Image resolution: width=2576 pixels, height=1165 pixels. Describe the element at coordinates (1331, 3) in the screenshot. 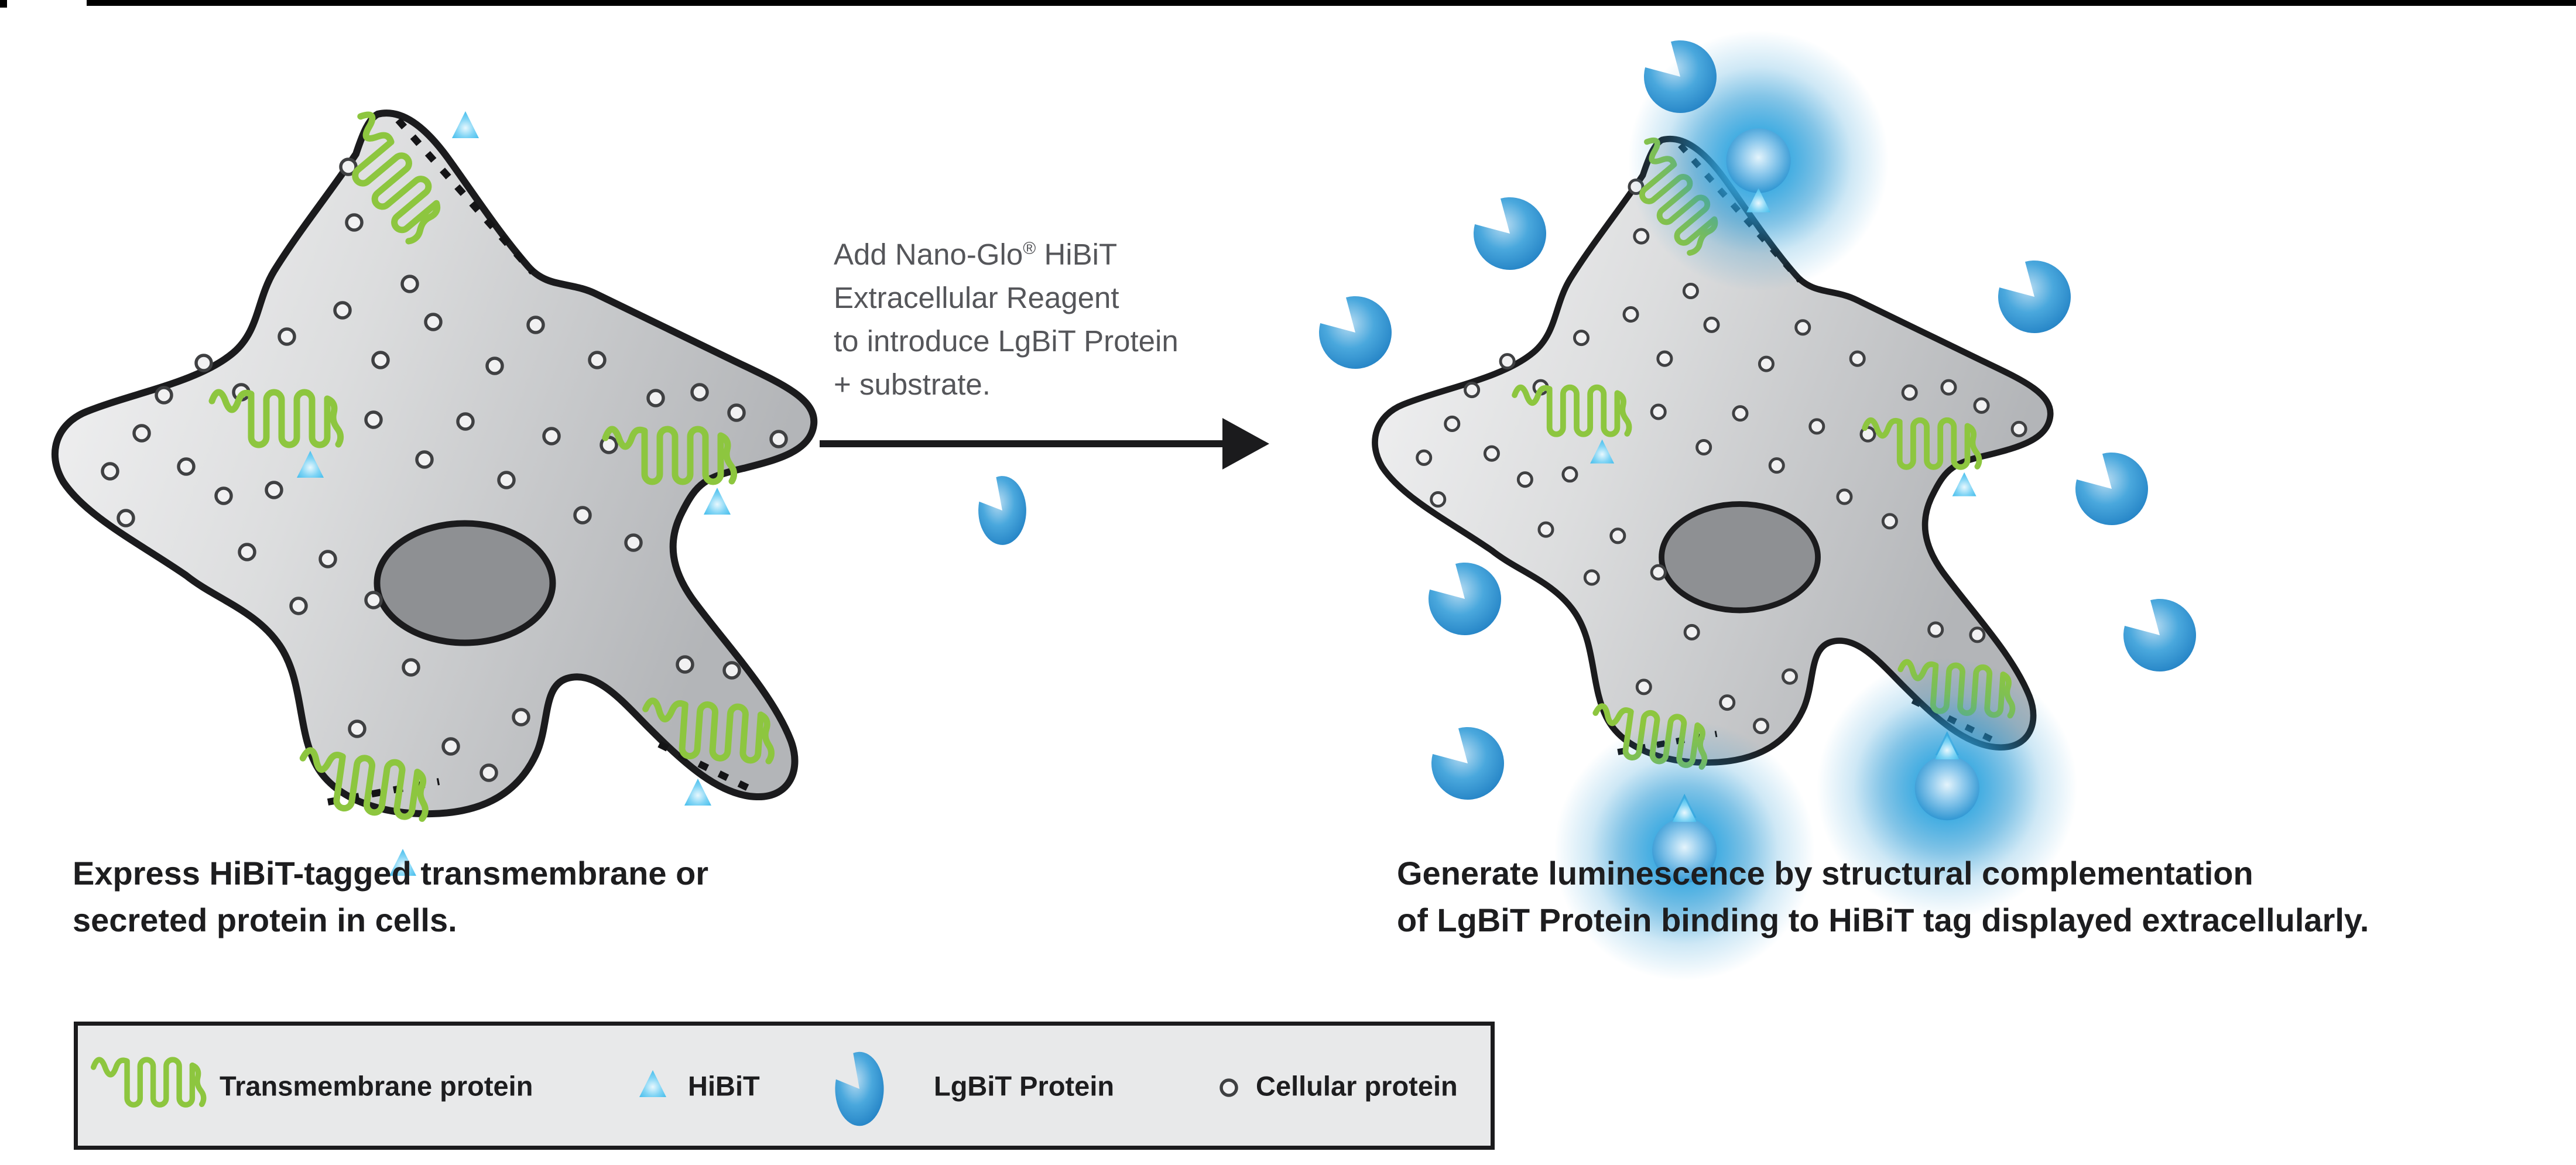

I see `top-rule-bar` at that location.